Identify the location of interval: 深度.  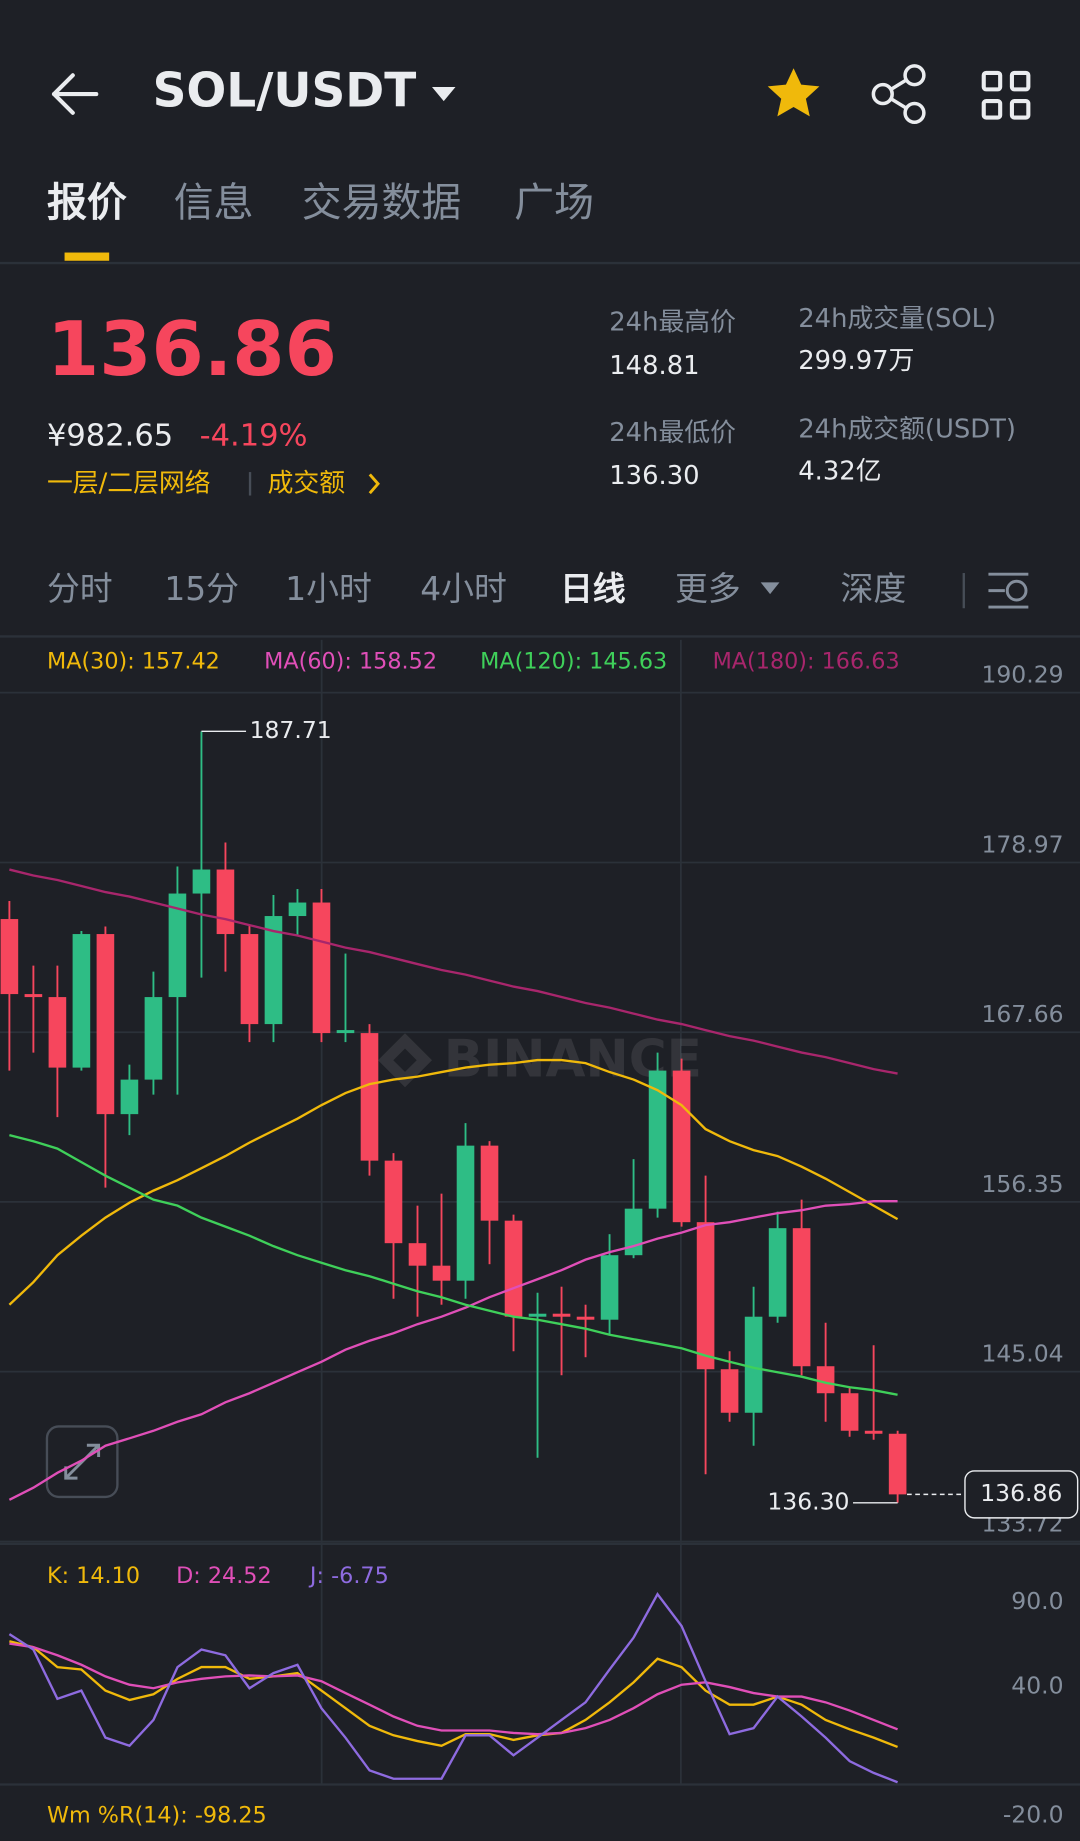
(874, 588).